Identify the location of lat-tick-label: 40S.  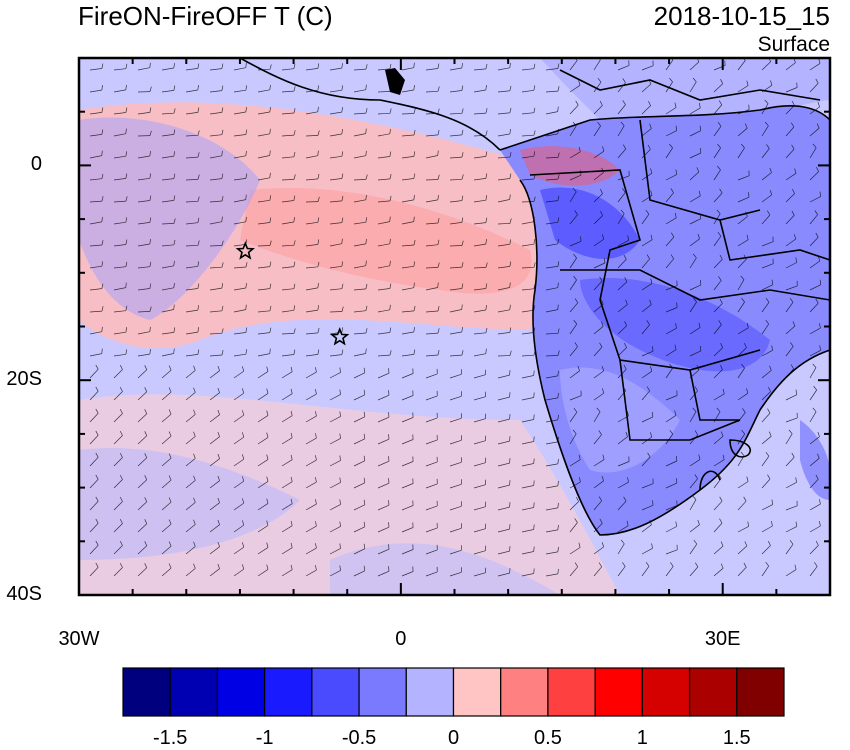
(24, 594).